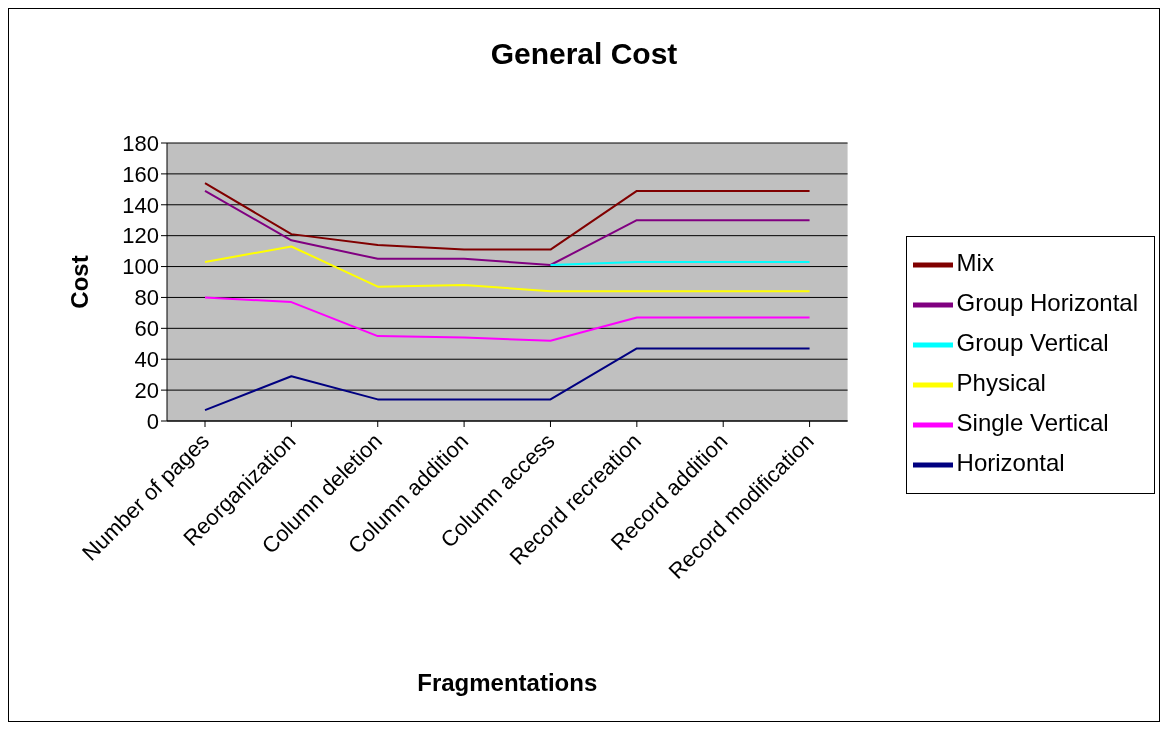 The height and width of the screenshot is (729, 1168). I want to click on y-tick-label: 20, so click(146, 390).